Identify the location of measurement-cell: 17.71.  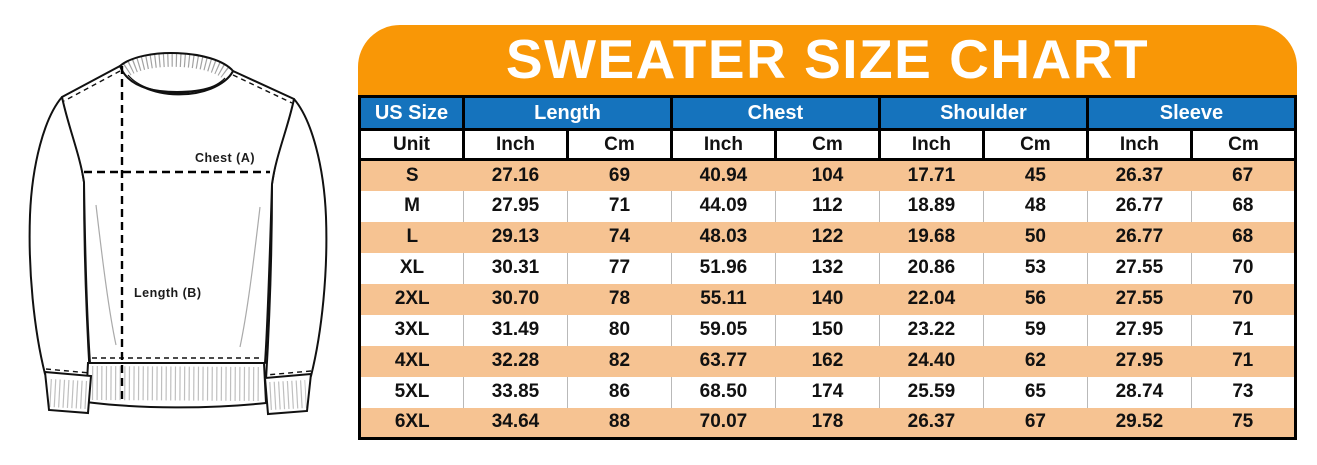
(931, 175).